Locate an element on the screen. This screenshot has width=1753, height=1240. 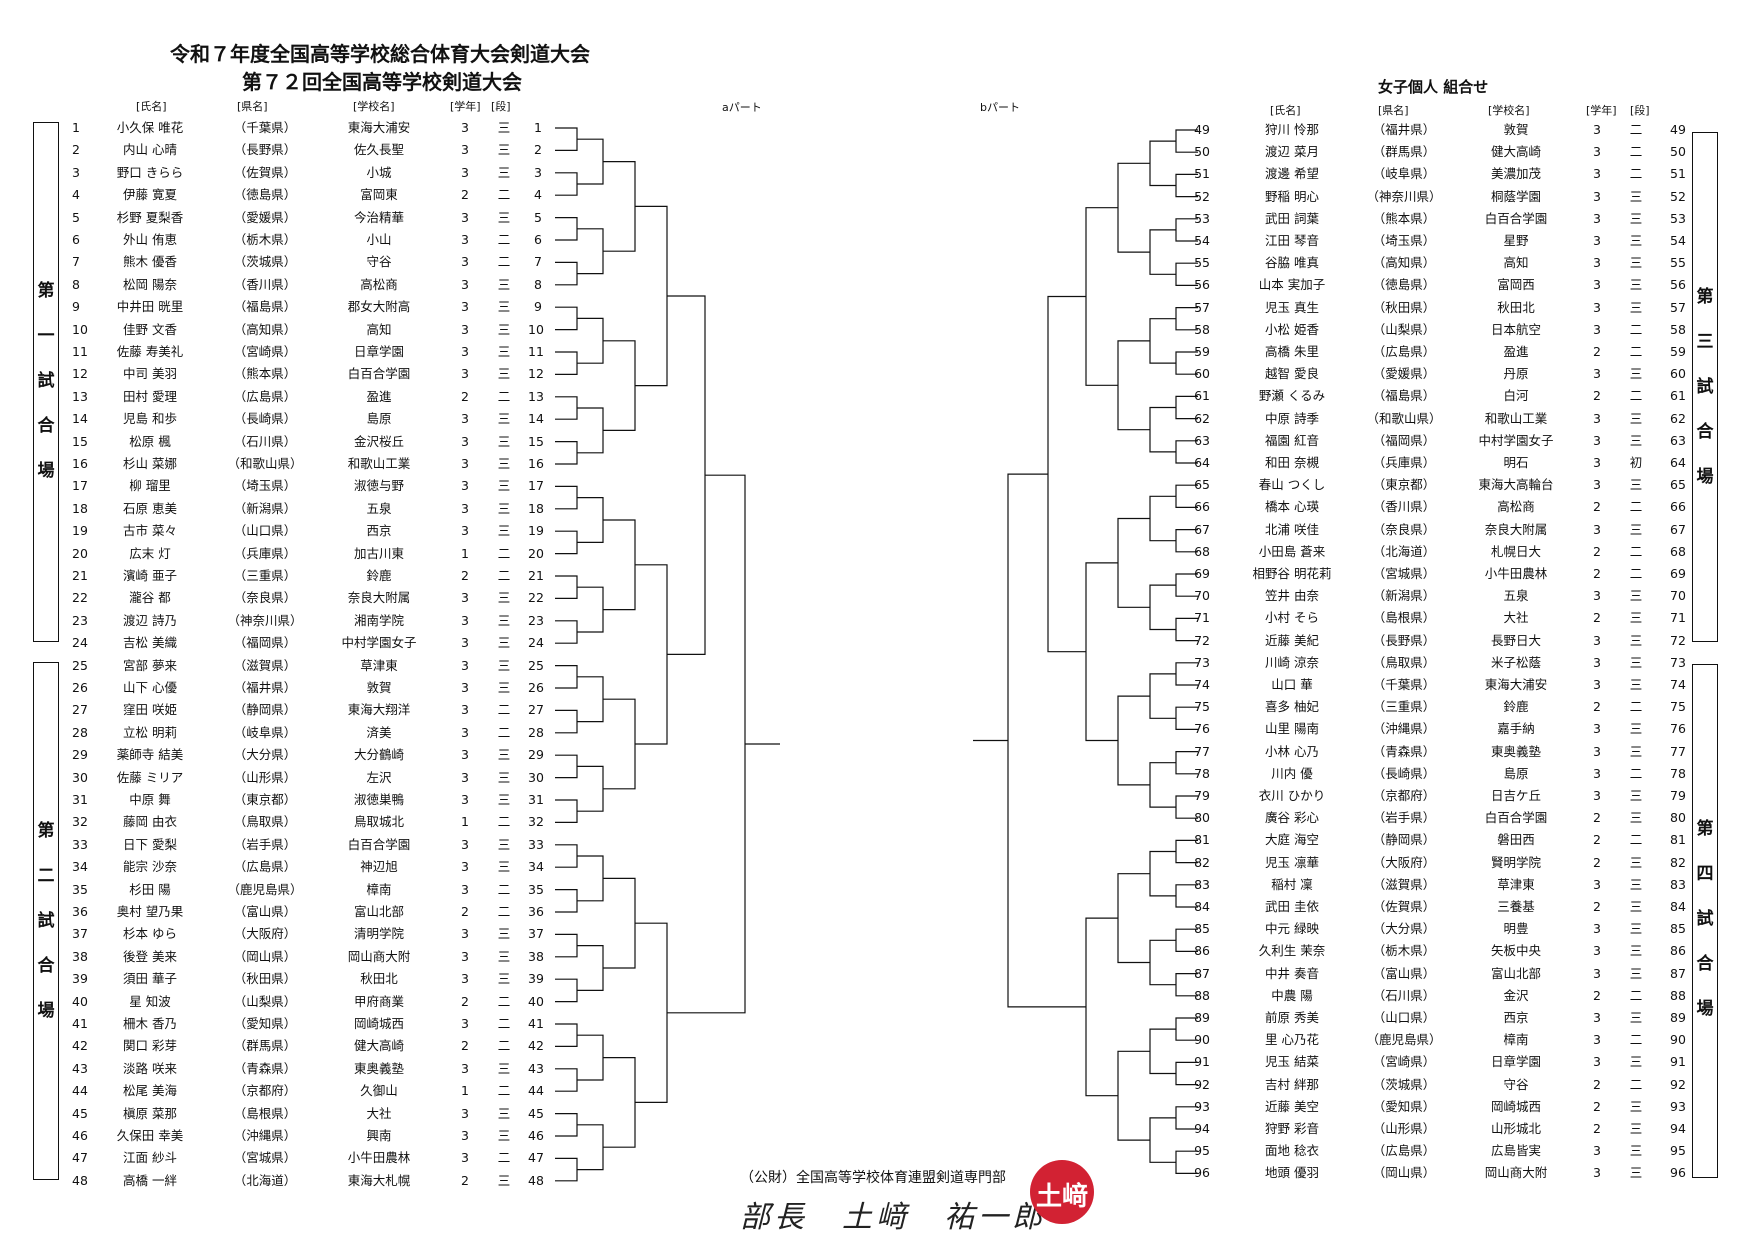
school-name: 岡山商大附 is located at coordinates (1516, 1173).